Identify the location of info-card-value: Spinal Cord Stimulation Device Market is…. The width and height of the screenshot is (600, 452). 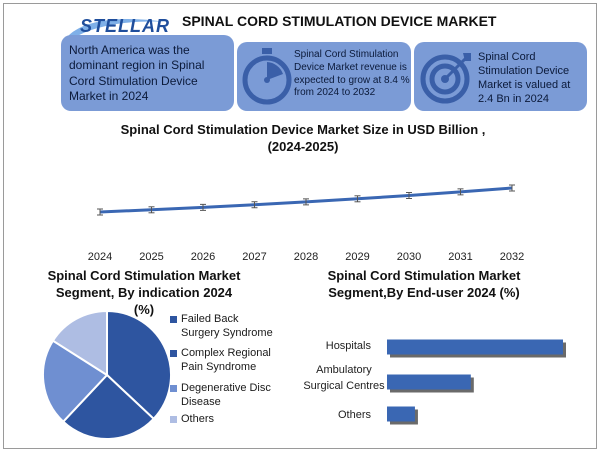
(500, 76).